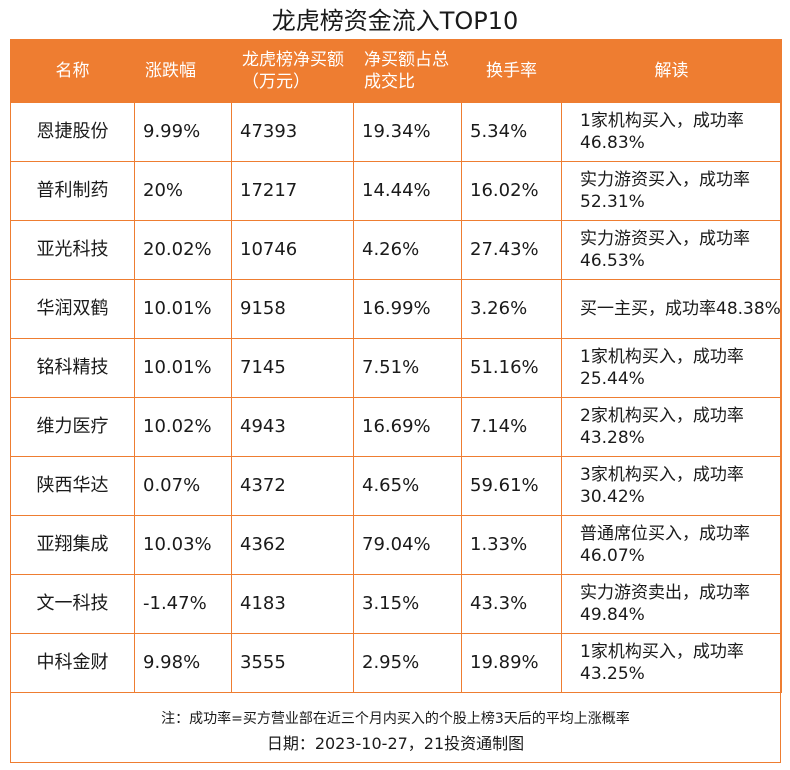 This screenshot has width=790, height=770. What do you see at coordinates (407, 545) in the screenshot?
I see `ratio-cell: 79.04%` at bounding box center [407, 545].